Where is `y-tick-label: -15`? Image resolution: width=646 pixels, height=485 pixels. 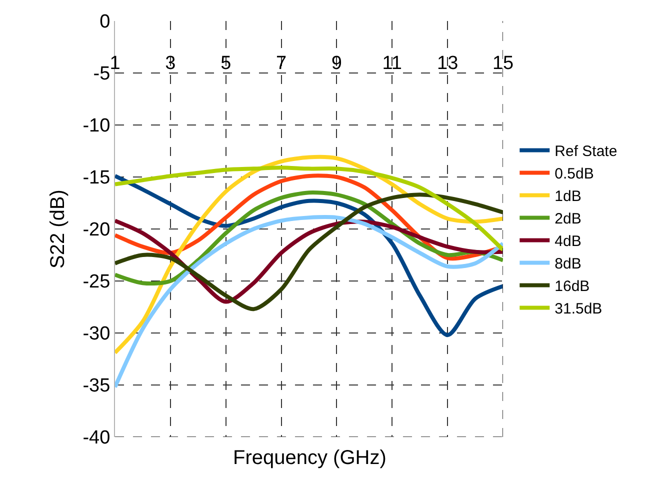
y-tick-label: -15 is located at coordinates (96, 178).